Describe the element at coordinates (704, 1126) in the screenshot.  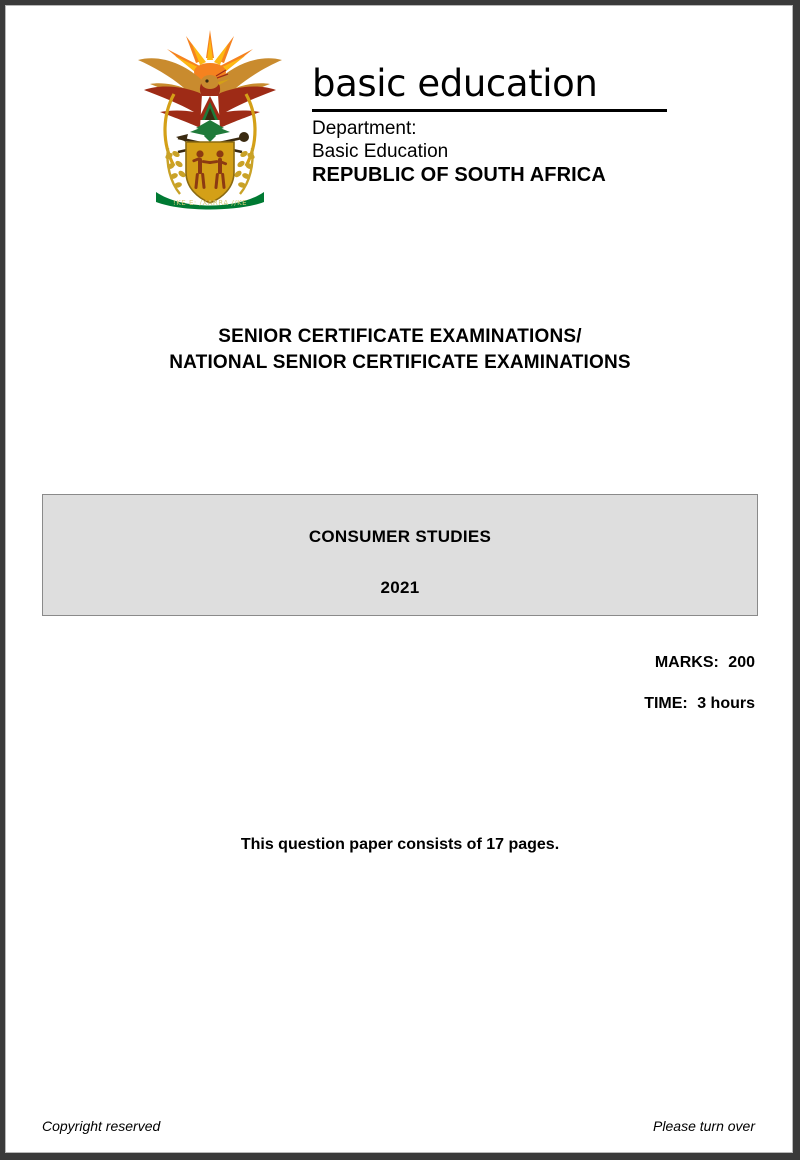
I see `footer-turn-over: Please turn over` at that location.